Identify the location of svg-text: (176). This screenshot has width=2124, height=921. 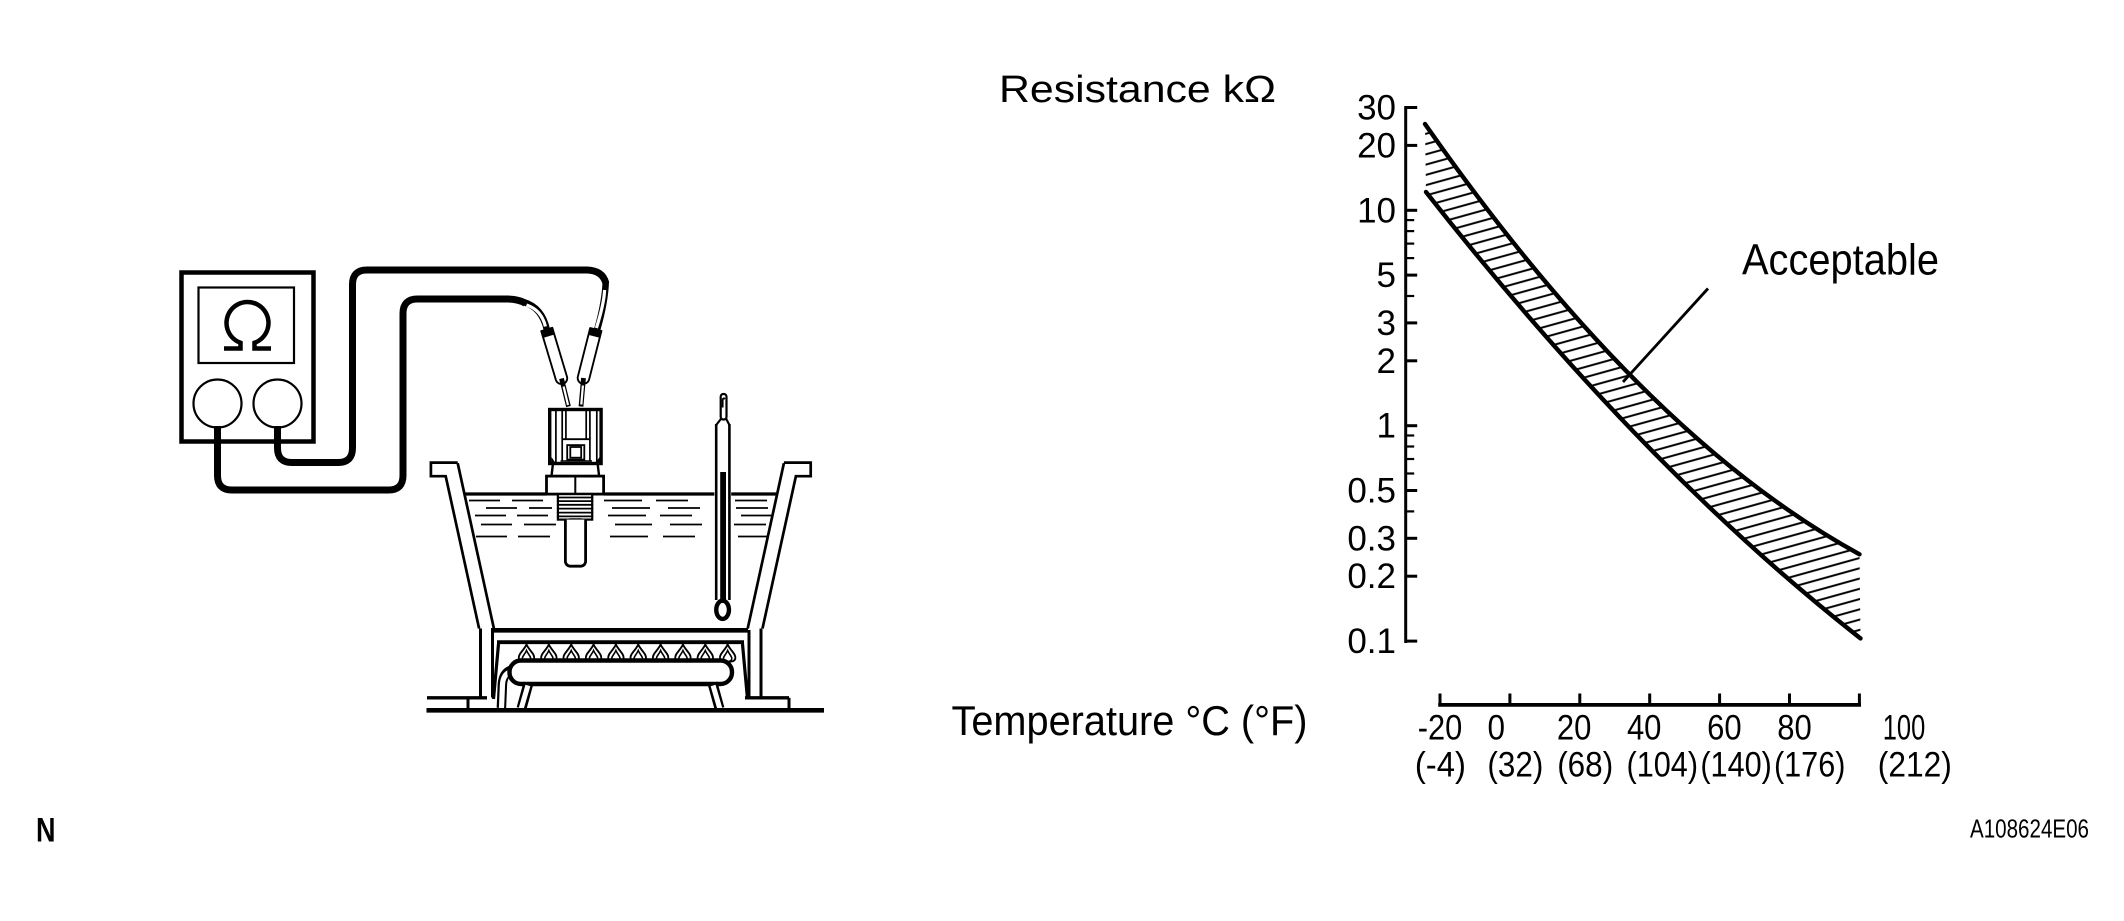
(1810, 765).